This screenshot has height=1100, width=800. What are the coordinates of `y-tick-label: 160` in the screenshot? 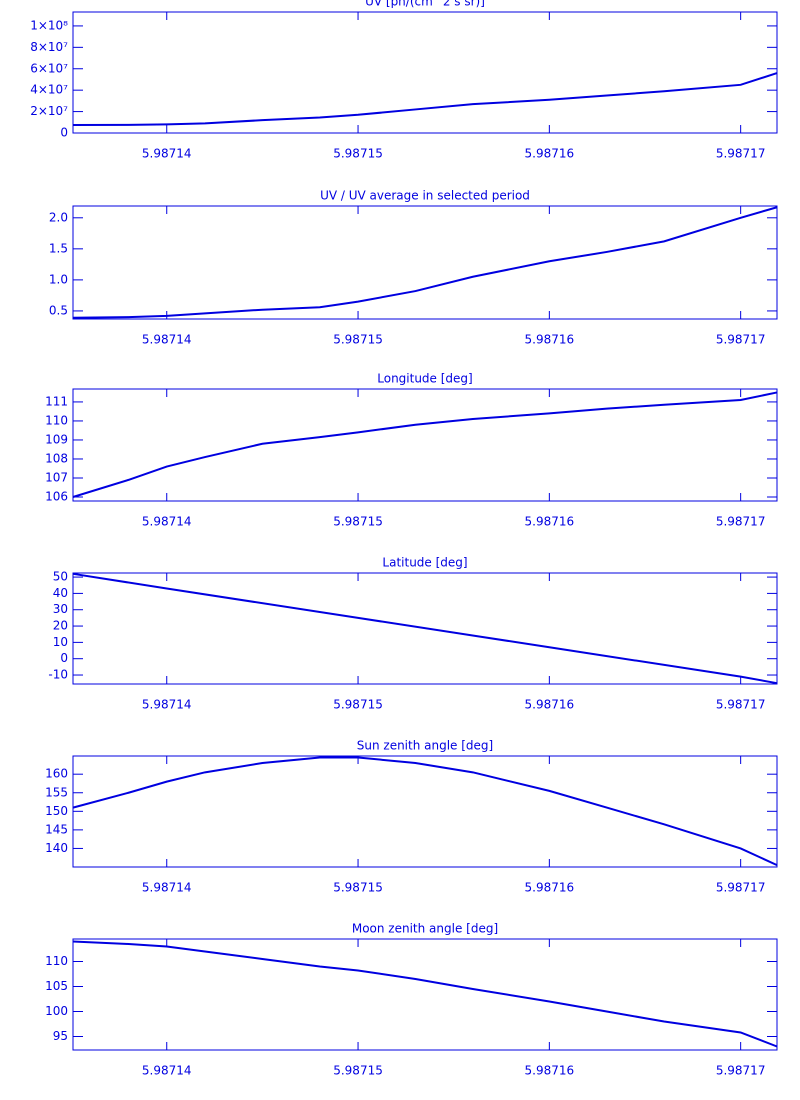 It's located at (56, 774).